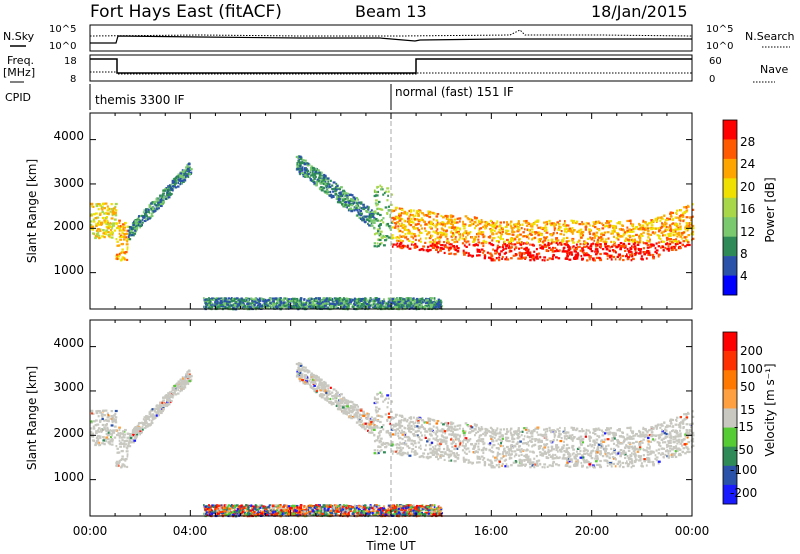 The image size is (800, 554). Describe the element at coordinates (774, 69) in the screenshot. I see `nave-label: Nave` at that location.